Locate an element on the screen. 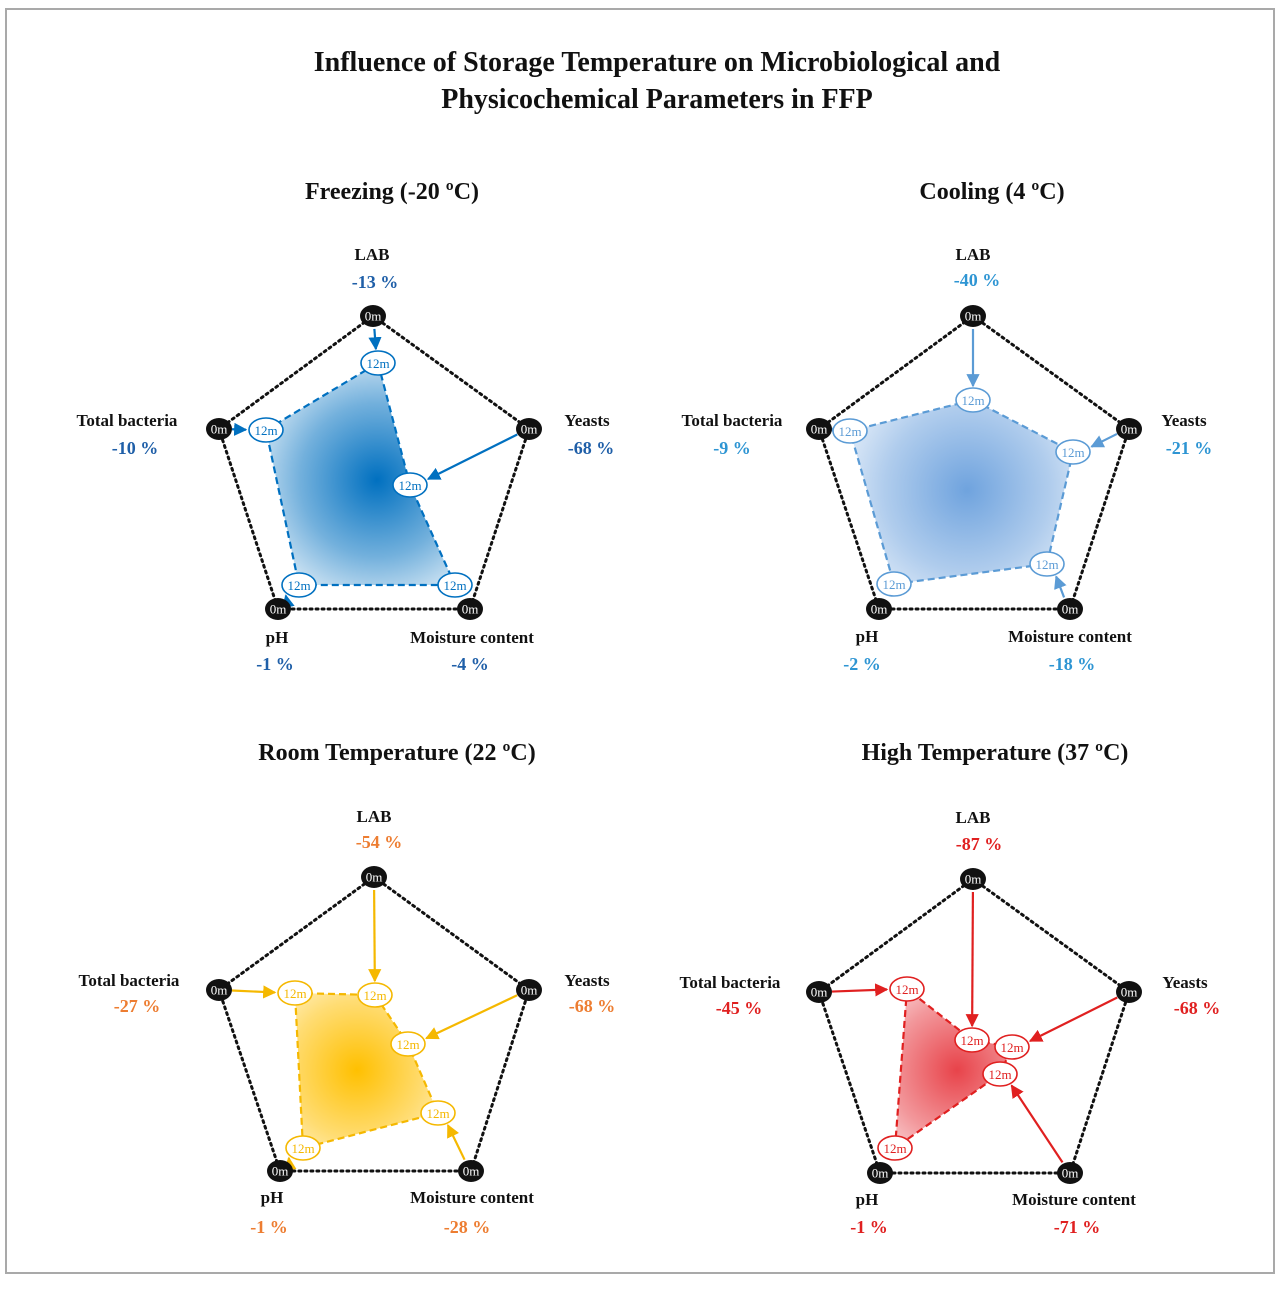 The width and height of the screenshot is (1280, 1292). panel-4-0m-label-lab: 0m is located at coordinates (973, 879).